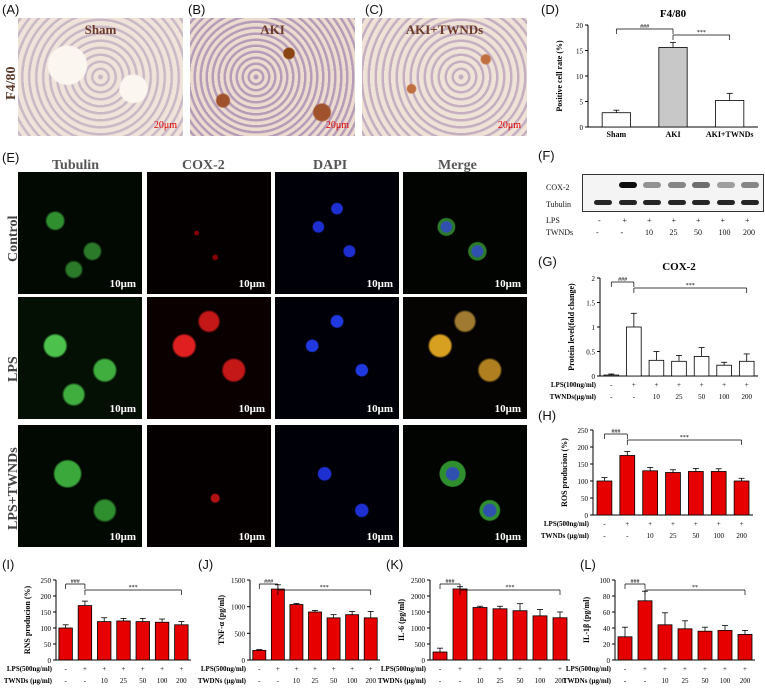  What do you see at coordinates (238, 608) in the screenshot?
I see `y-tick-label: 1000` at bounding box center [238, 608].